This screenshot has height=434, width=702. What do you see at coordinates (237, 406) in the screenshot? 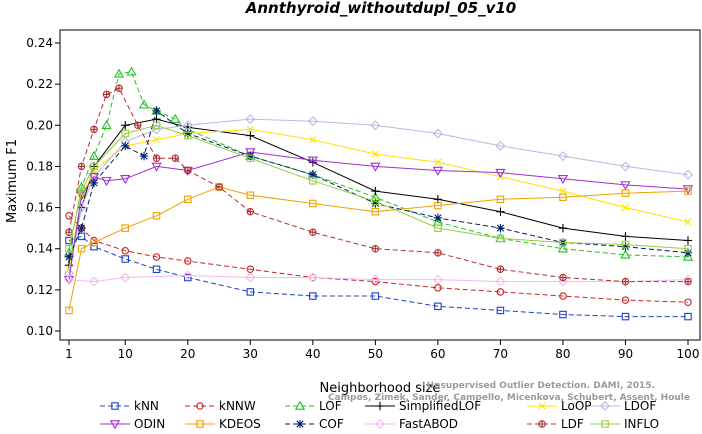
I see `legend-label: kNNW` at bounding box center [237, 406].